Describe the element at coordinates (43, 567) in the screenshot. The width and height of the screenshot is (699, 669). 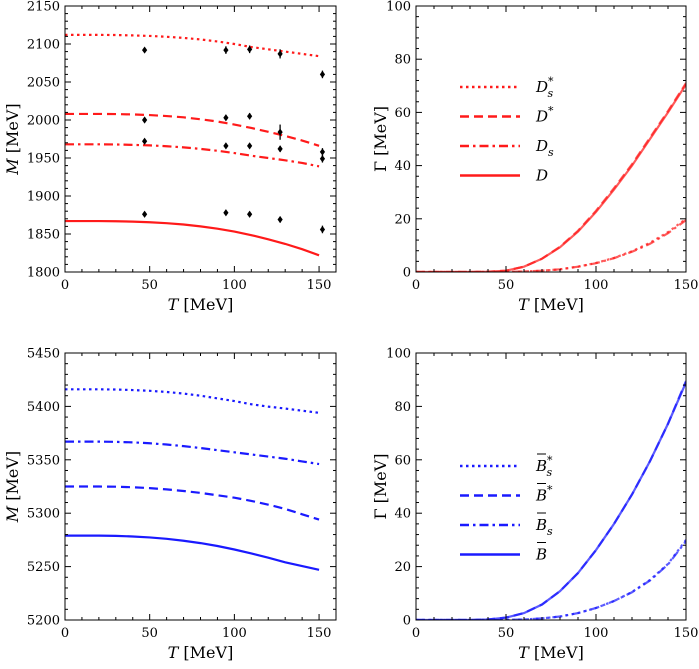
I see `y-tick-label: 5250` at that location.